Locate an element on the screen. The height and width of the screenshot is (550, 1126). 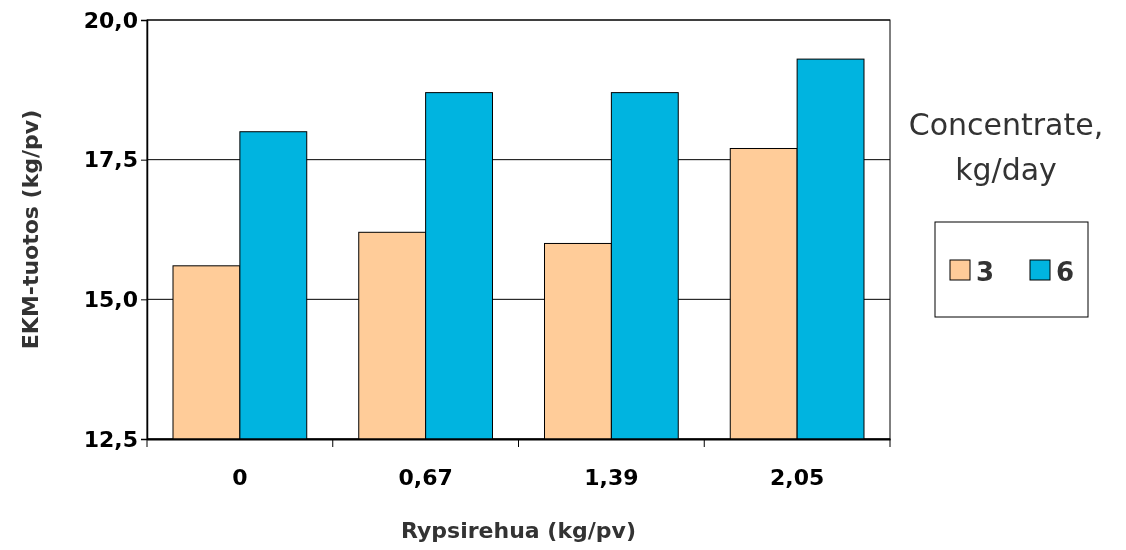
x-tick-label: 1,39 is located at coordinates (611, 477).